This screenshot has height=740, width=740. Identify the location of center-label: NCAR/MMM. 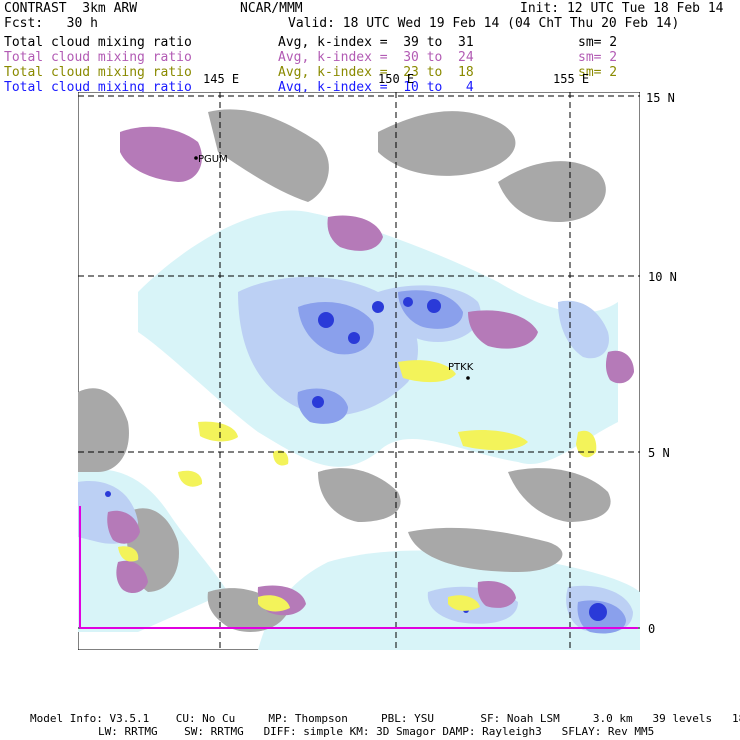
(271, 8).